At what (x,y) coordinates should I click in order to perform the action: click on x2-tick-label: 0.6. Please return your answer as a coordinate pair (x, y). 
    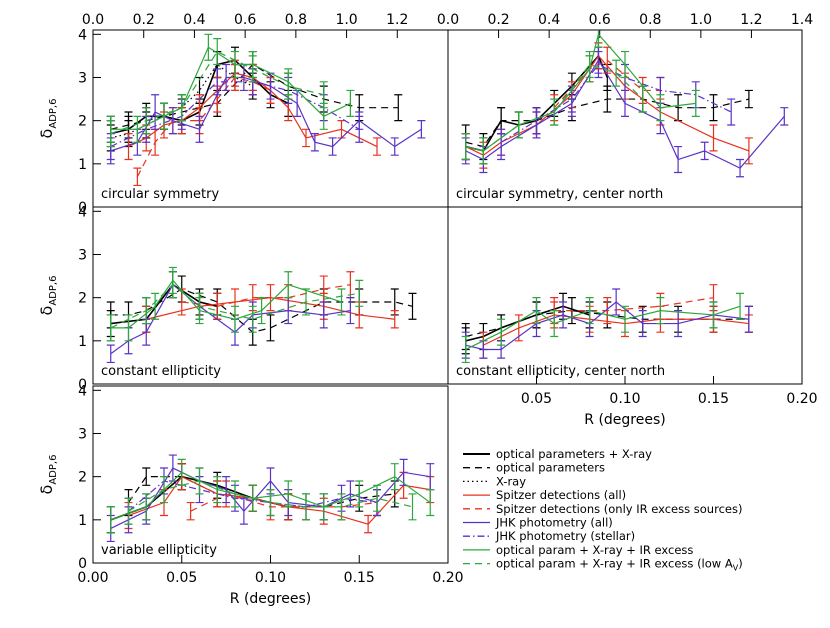
    Looking at the image, I should click on (600, 20).